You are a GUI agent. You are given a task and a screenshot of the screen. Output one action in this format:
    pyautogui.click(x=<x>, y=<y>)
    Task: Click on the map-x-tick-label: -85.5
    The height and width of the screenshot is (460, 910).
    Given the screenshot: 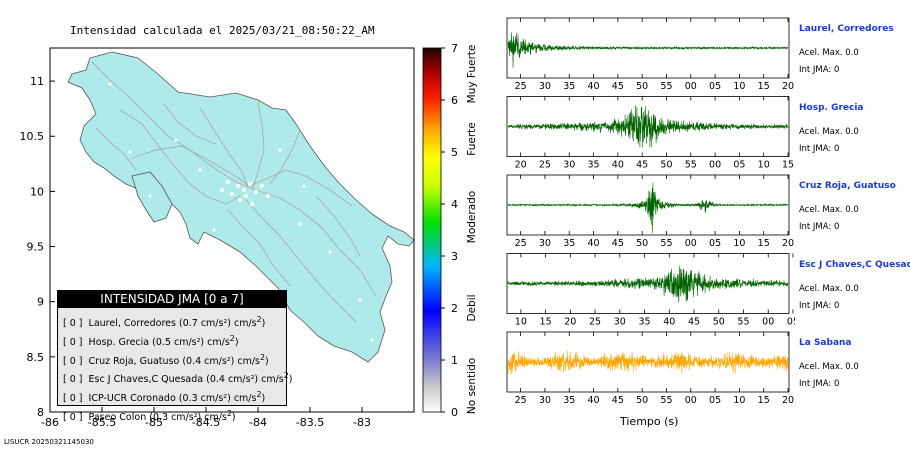 What is the action you would take?
    pyautogui.click(x=102, y=422)
    